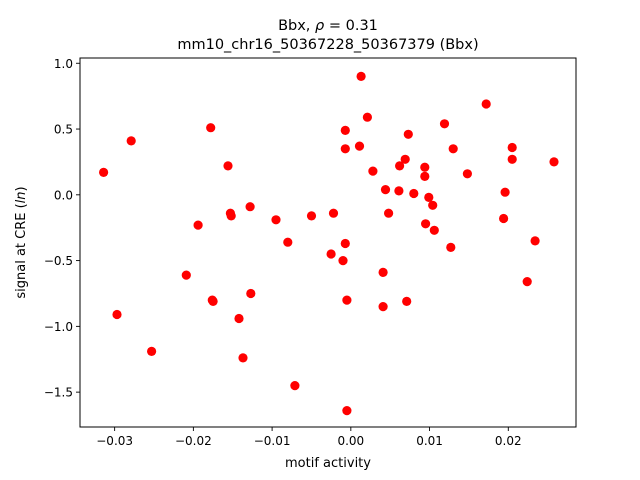  What do you see at coordinates (328, 26) in the screenshot?
I see `chart-title-line1: Bbx, ρ = 0.31` at bounding box center [328, 26].